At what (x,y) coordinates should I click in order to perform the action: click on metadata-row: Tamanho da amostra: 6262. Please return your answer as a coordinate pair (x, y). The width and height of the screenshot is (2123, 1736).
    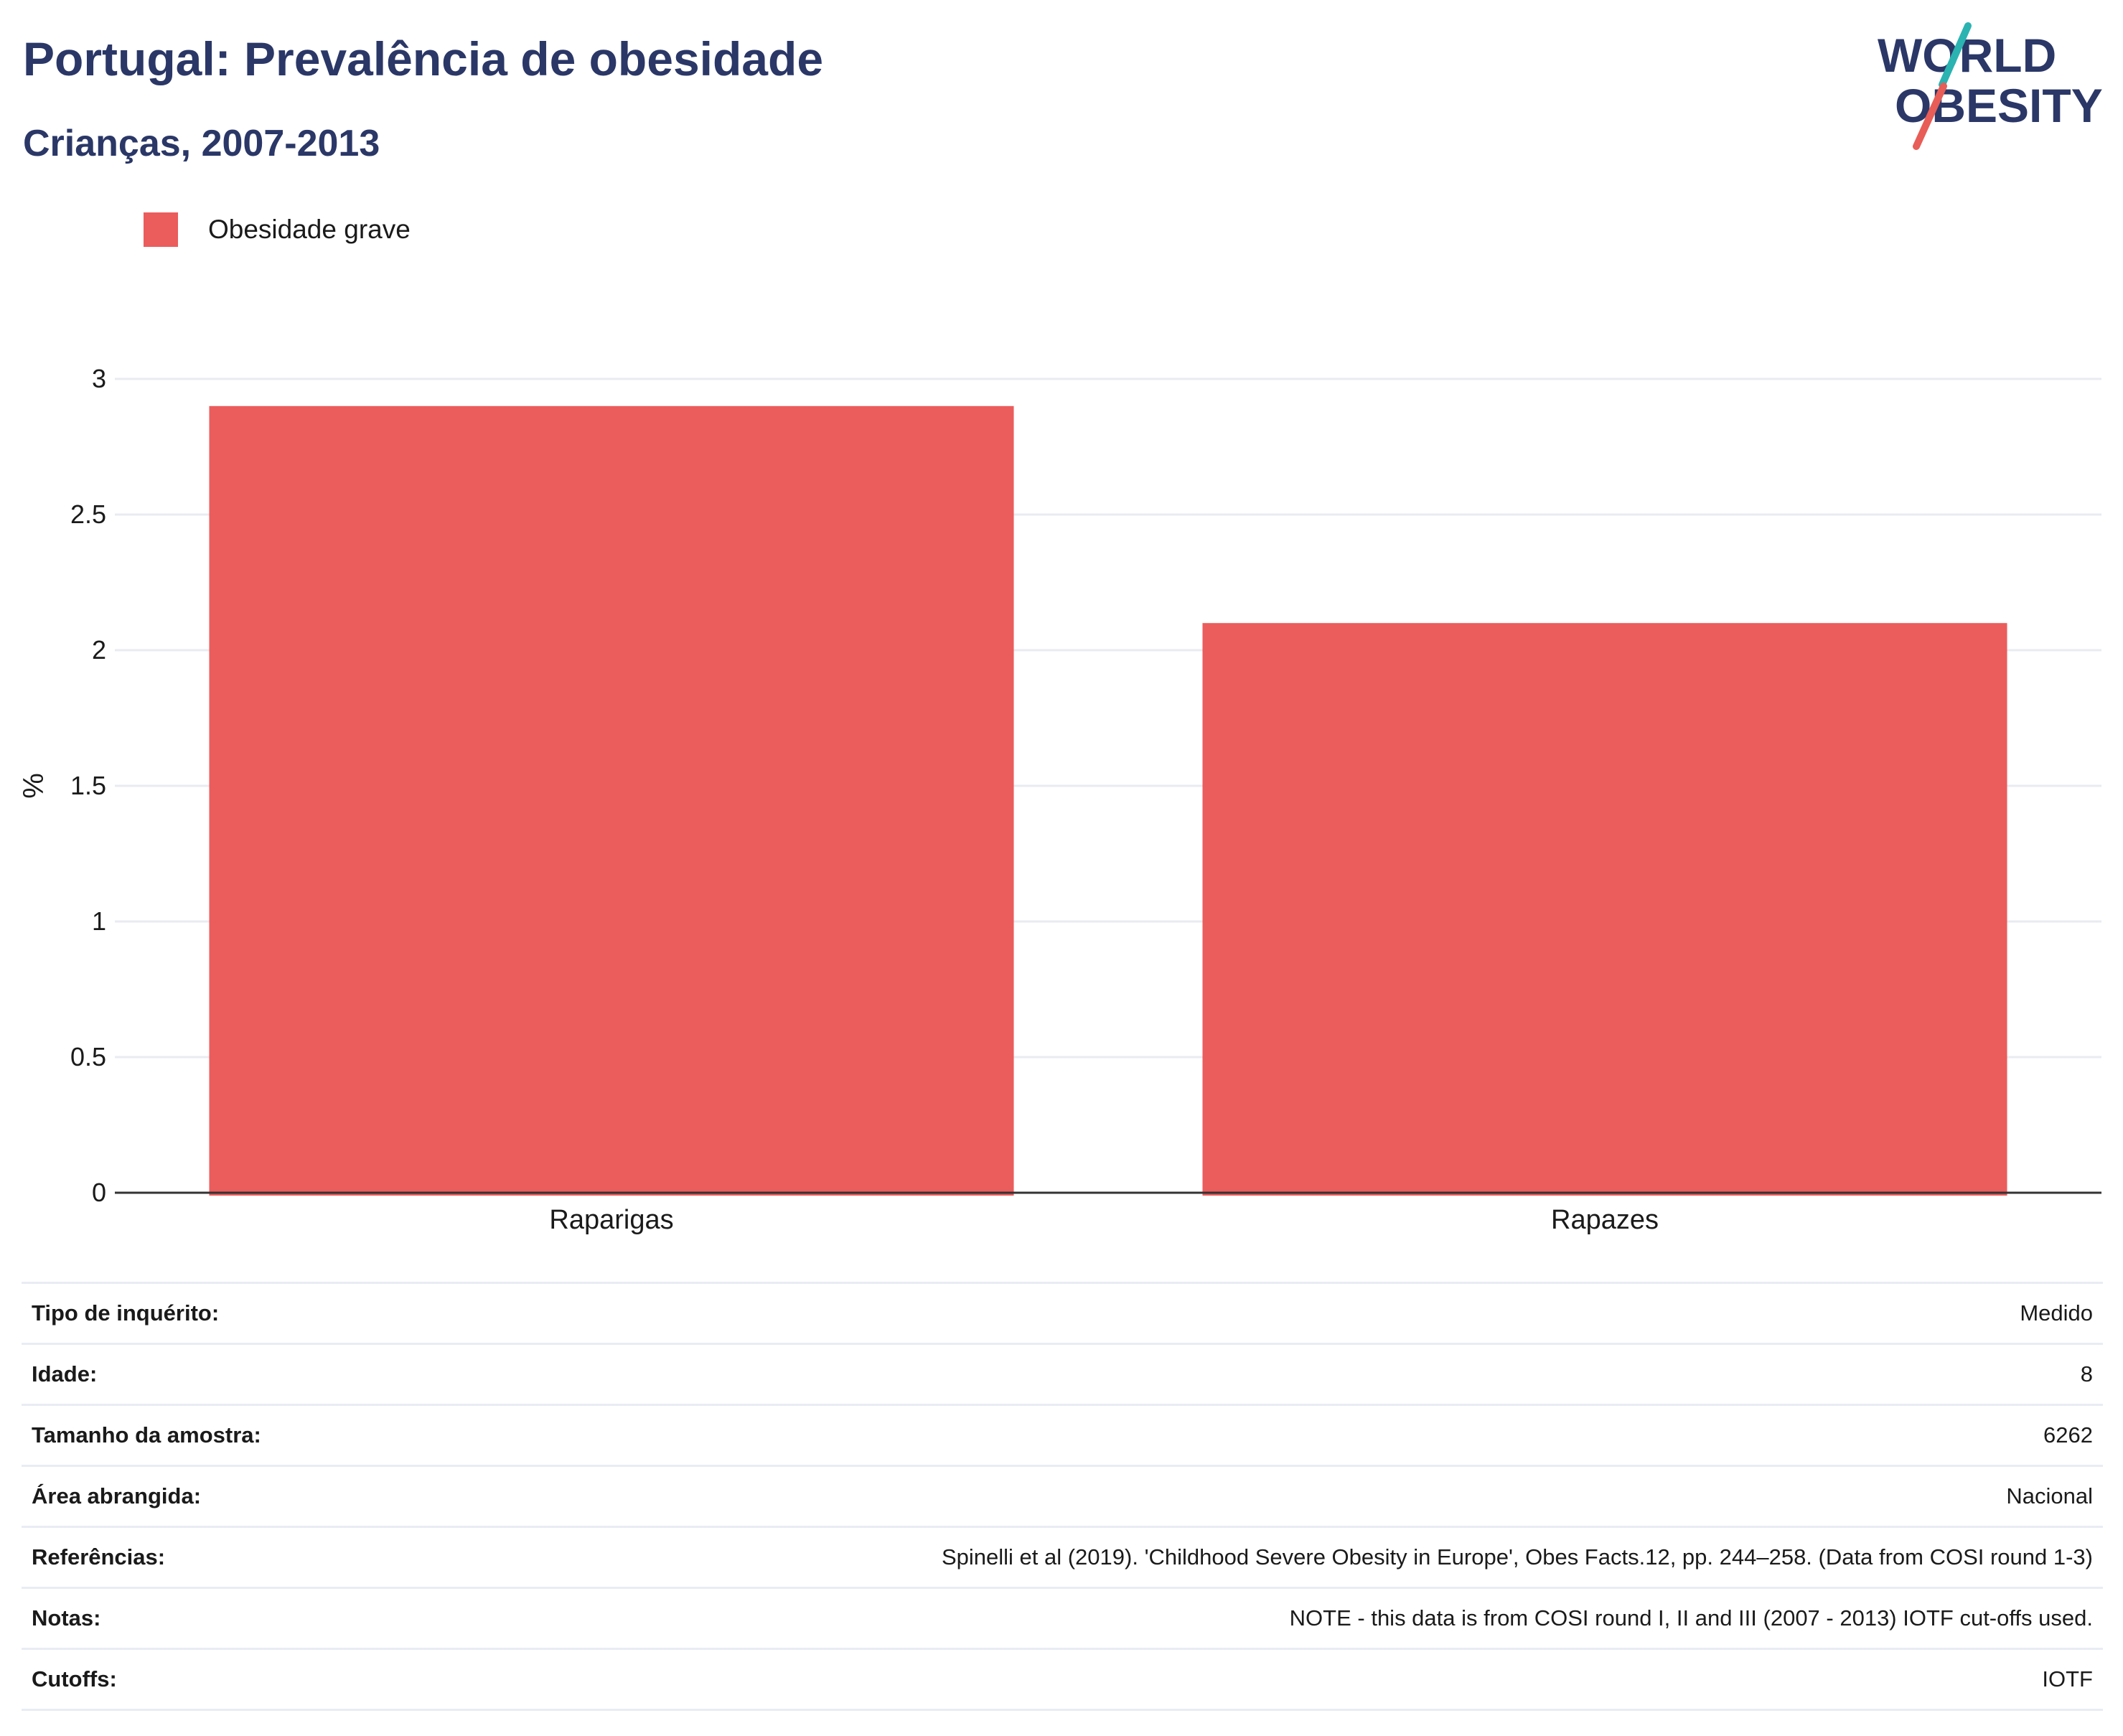
    Looking at the image, I should click on (1062, 1435).